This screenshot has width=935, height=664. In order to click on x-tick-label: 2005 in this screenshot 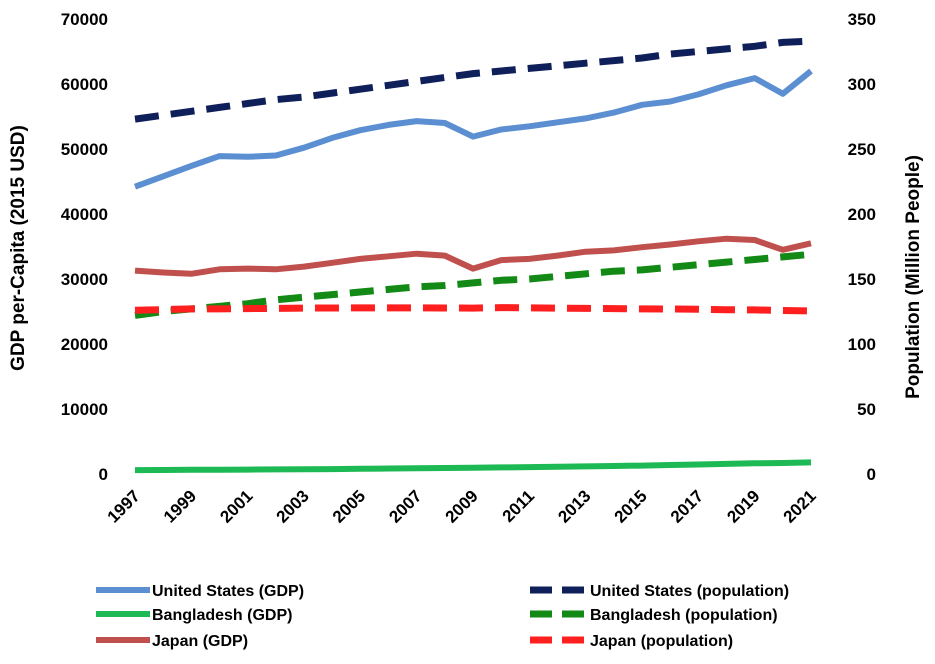, I will do `click(349, 506)`.